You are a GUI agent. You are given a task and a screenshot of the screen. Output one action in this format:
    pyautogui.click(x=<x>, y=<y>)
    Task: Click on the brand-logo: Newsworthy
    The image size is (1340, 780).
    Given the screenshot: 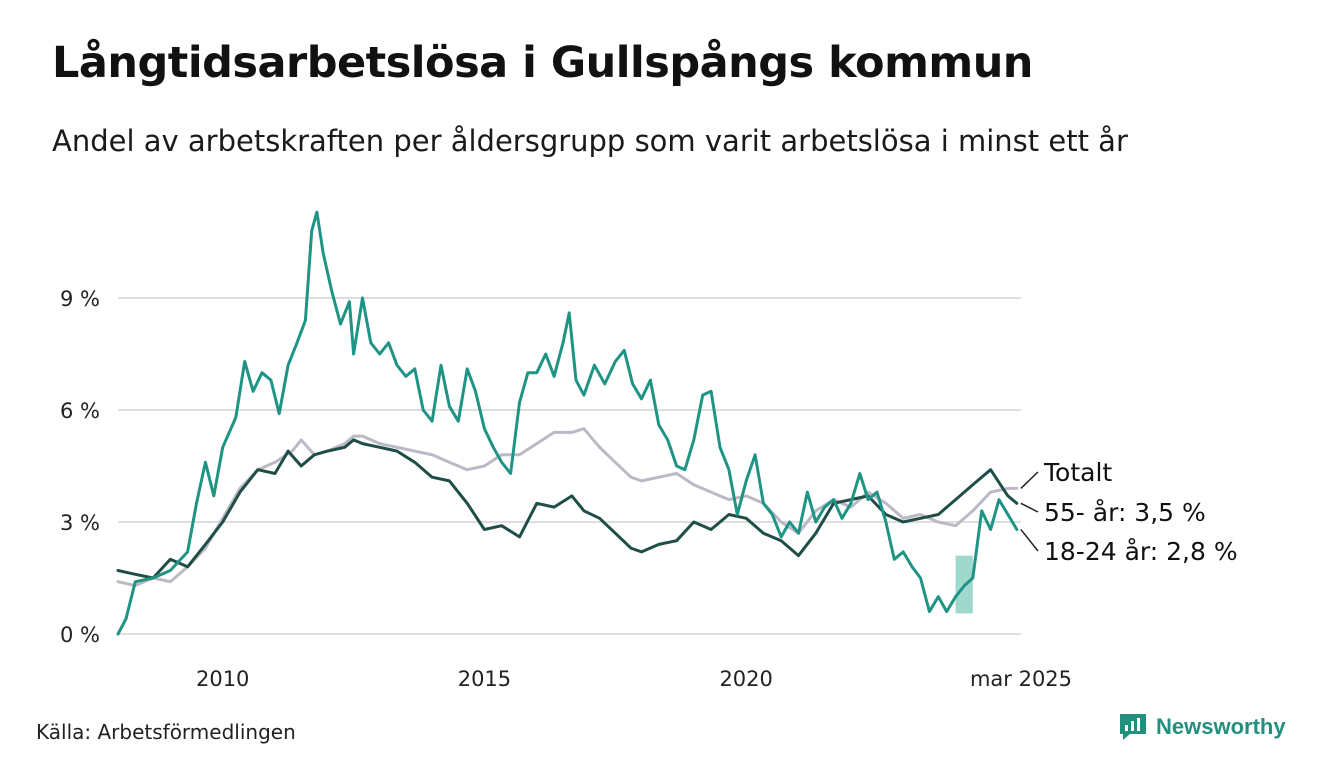 What is the action you would take?
    pyautogui.click(x=1202, y=727)
    